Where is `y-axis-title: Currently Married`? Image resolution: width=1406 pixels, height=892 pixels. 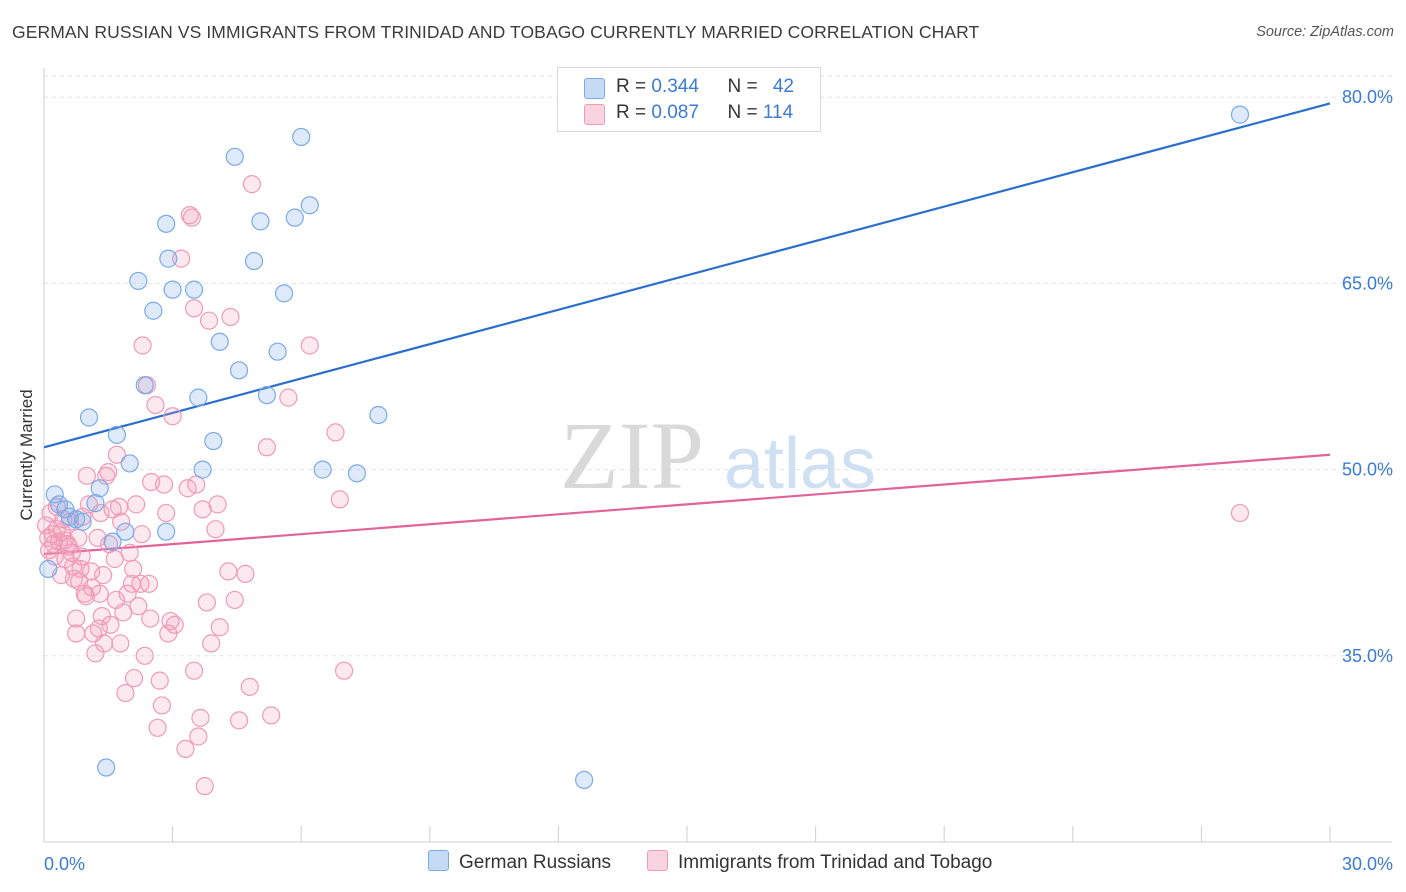
y-axis-title: Currently Married is located at coordinates (26, 455).